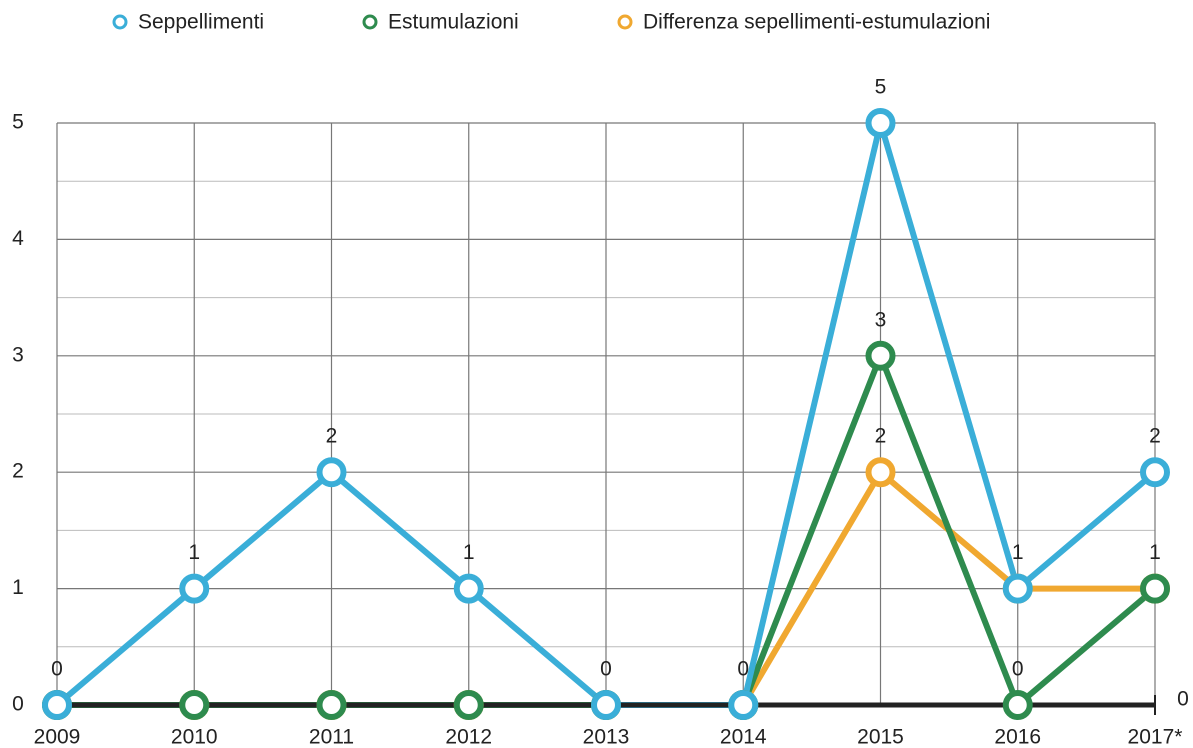  Describe the element at coordinates (57, 737) in the screenshot. I see `x-tick-label: 2009` at that location.